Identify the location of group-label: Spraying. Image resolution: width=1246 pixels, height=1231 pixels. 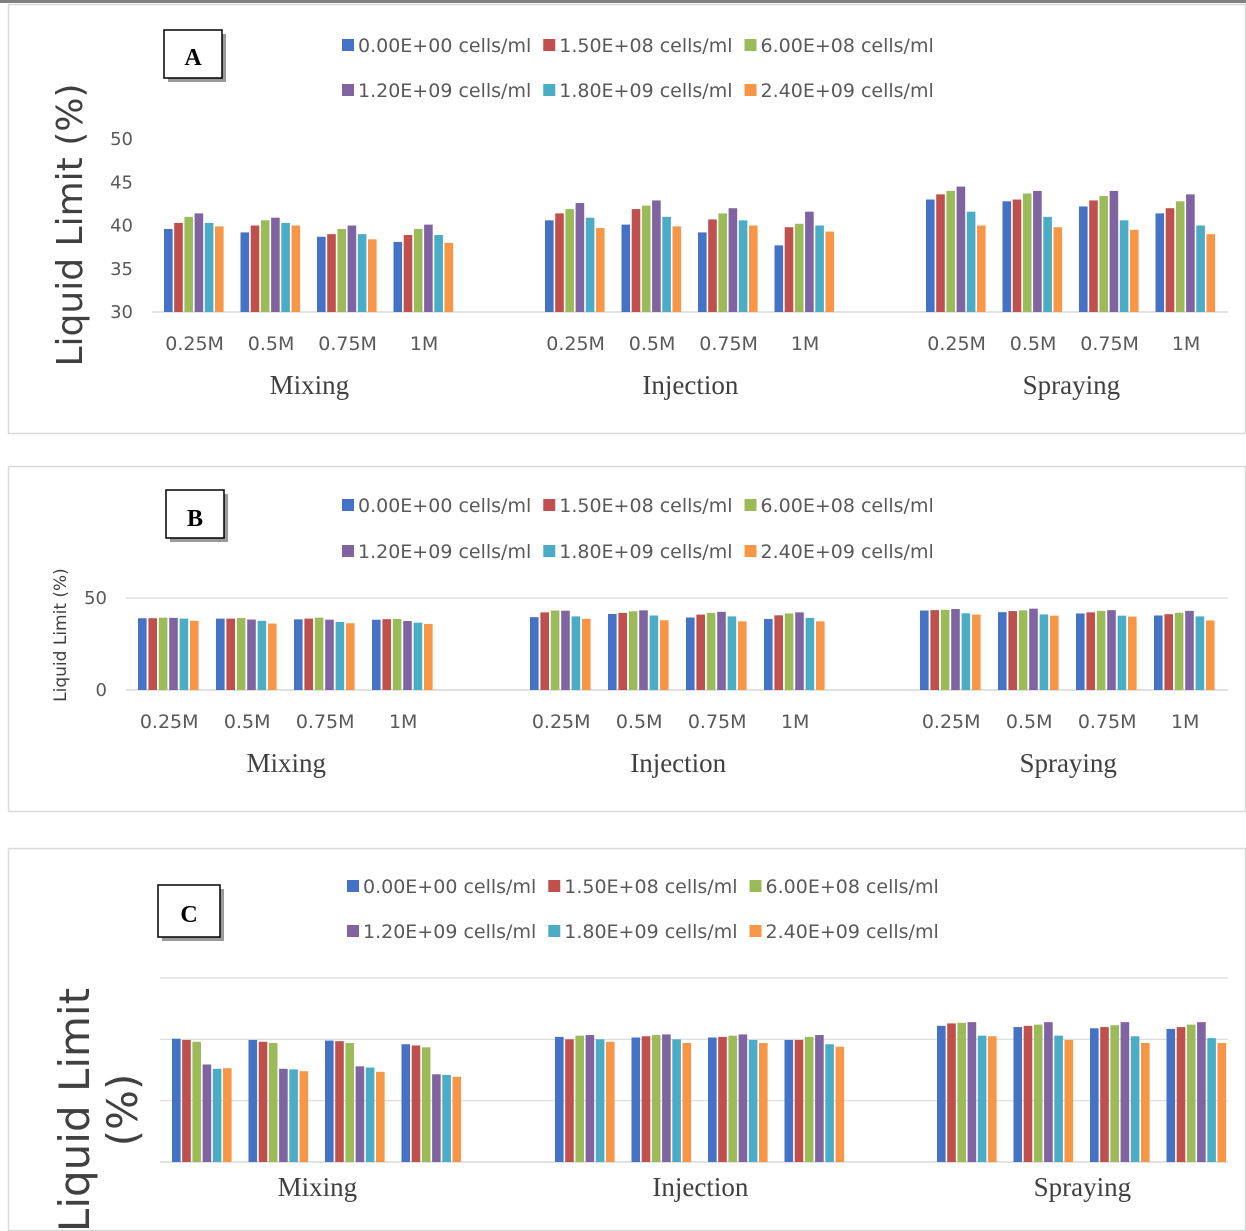
(1068, 763).